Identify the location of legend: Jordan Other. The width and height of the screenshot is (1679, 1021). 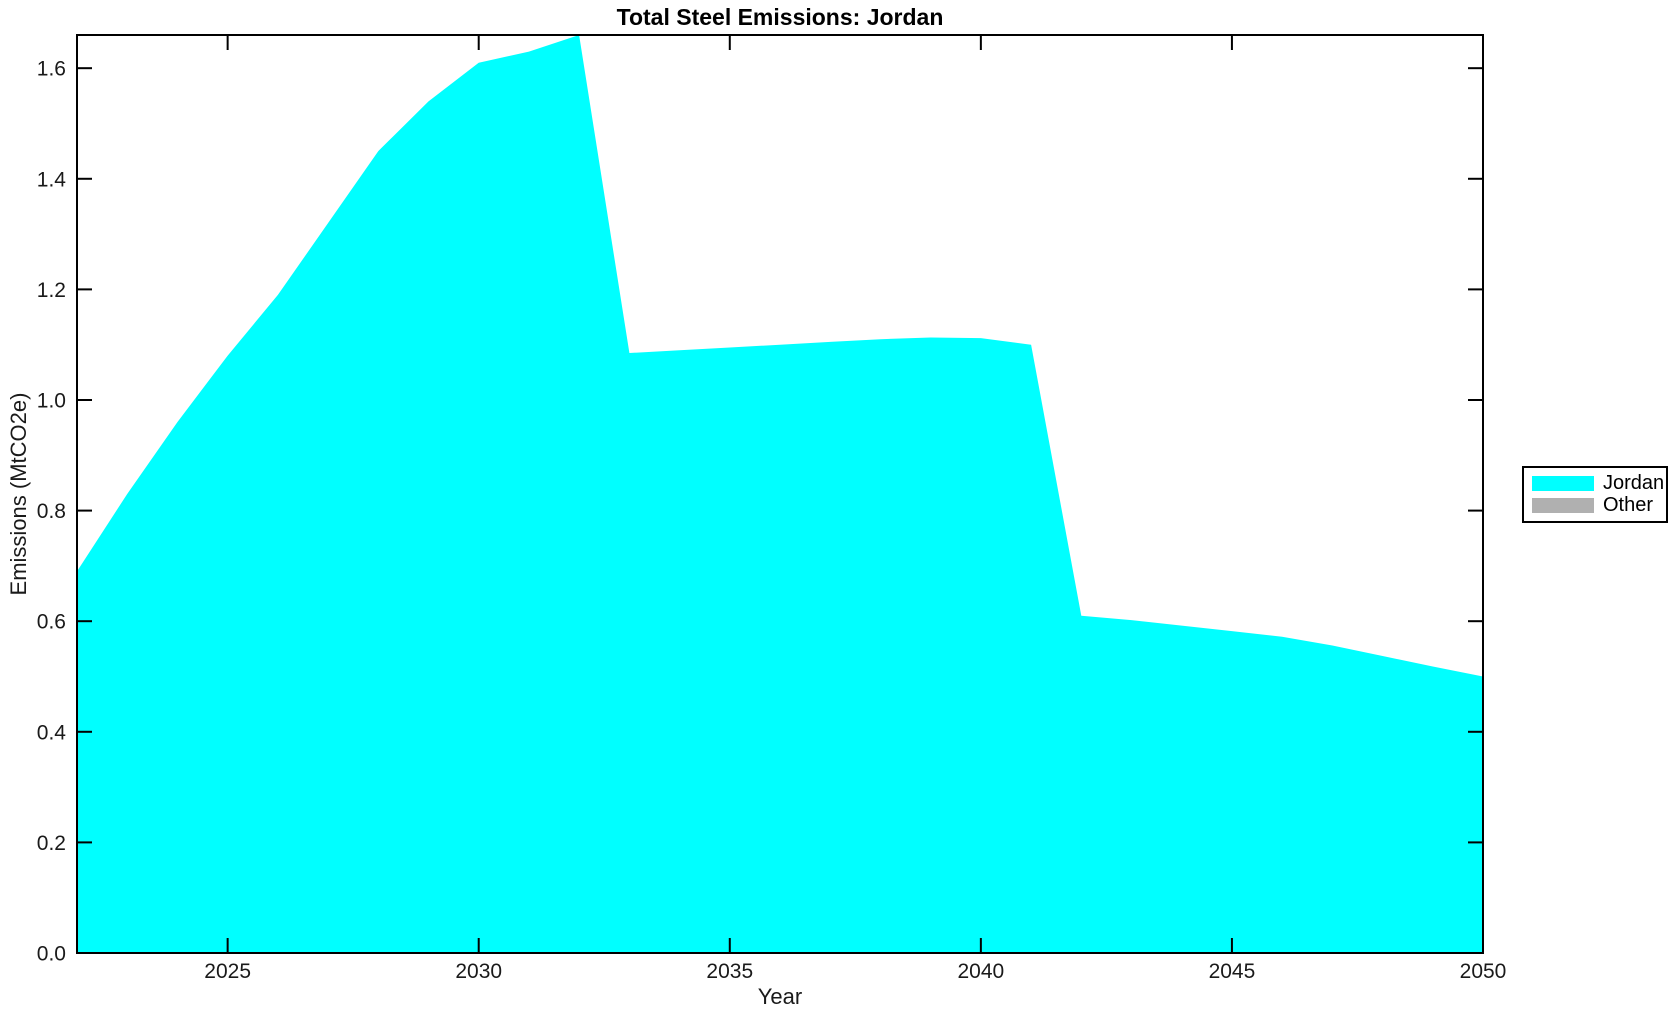
(1595, 494).